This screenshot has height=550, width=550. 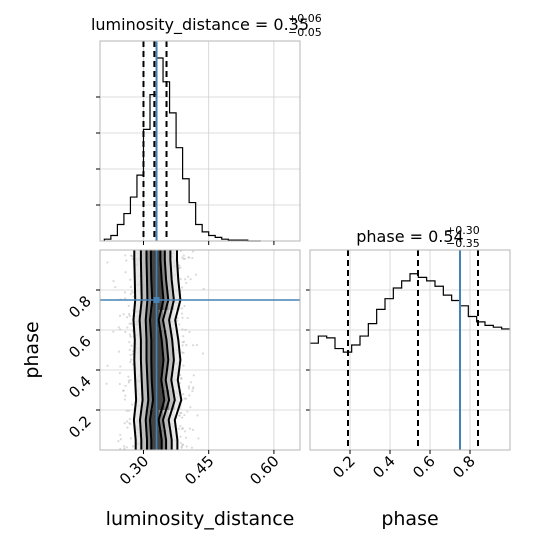 What do you see at coordinates (463, 243) in the screenshot?
I see `title-phase-lower: −0.35` at bounding box center [463, 243].